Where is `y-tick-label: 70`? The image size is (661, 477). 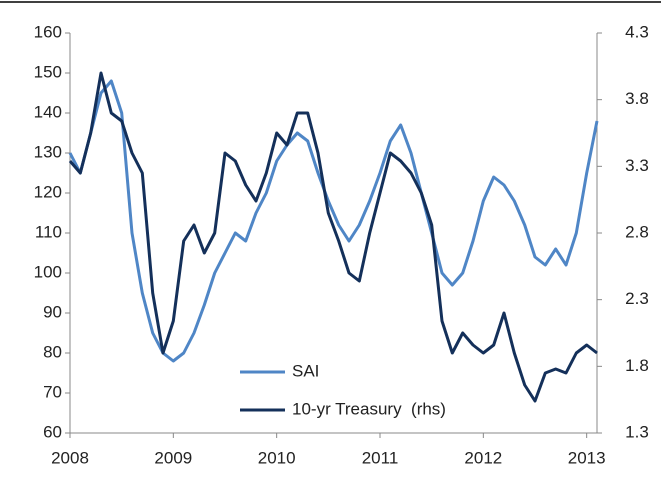
y-tick-label: 70 is located at coordinates (52, 391).